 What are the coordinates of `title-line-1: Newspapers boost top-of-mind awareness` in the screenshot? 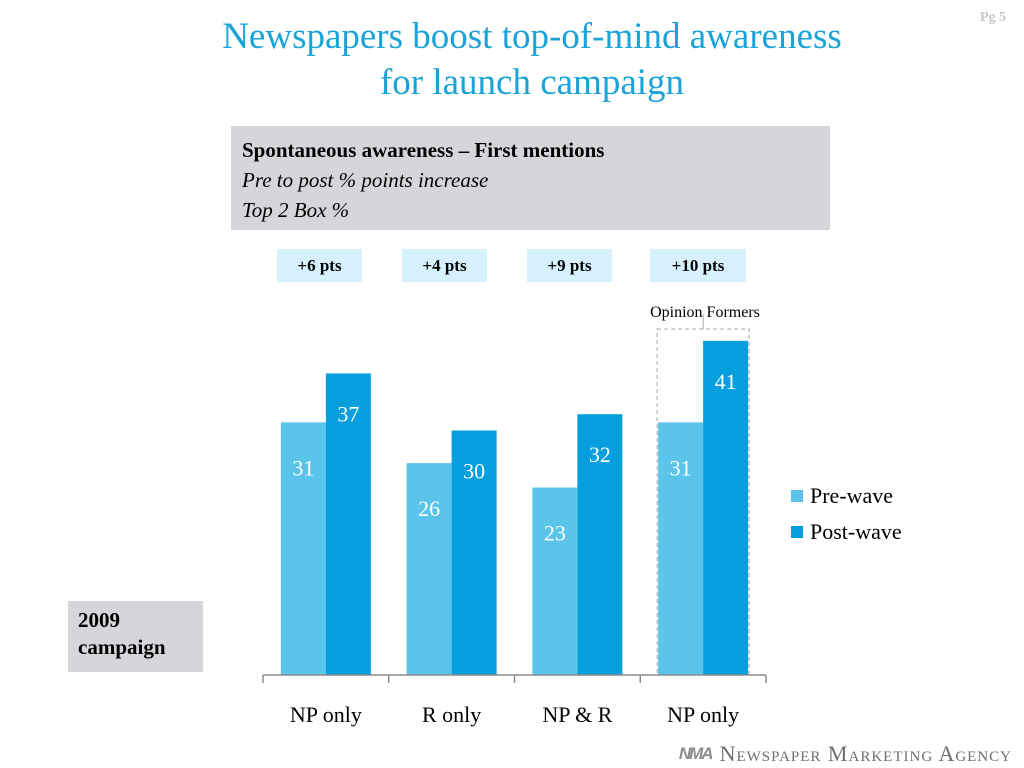 It's located at (532, 36).